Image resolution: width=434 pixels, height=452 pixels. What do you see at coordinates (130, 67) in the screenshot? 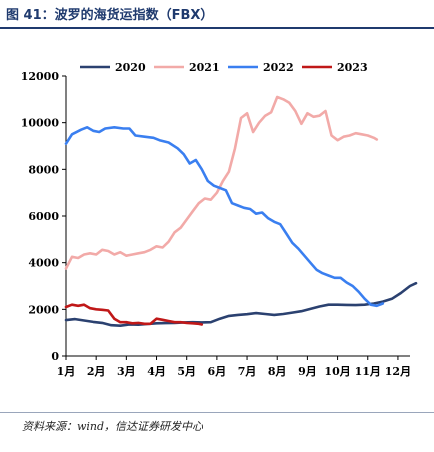
I see `legend-label-2020: 2020` at bounding box center [130, 67].